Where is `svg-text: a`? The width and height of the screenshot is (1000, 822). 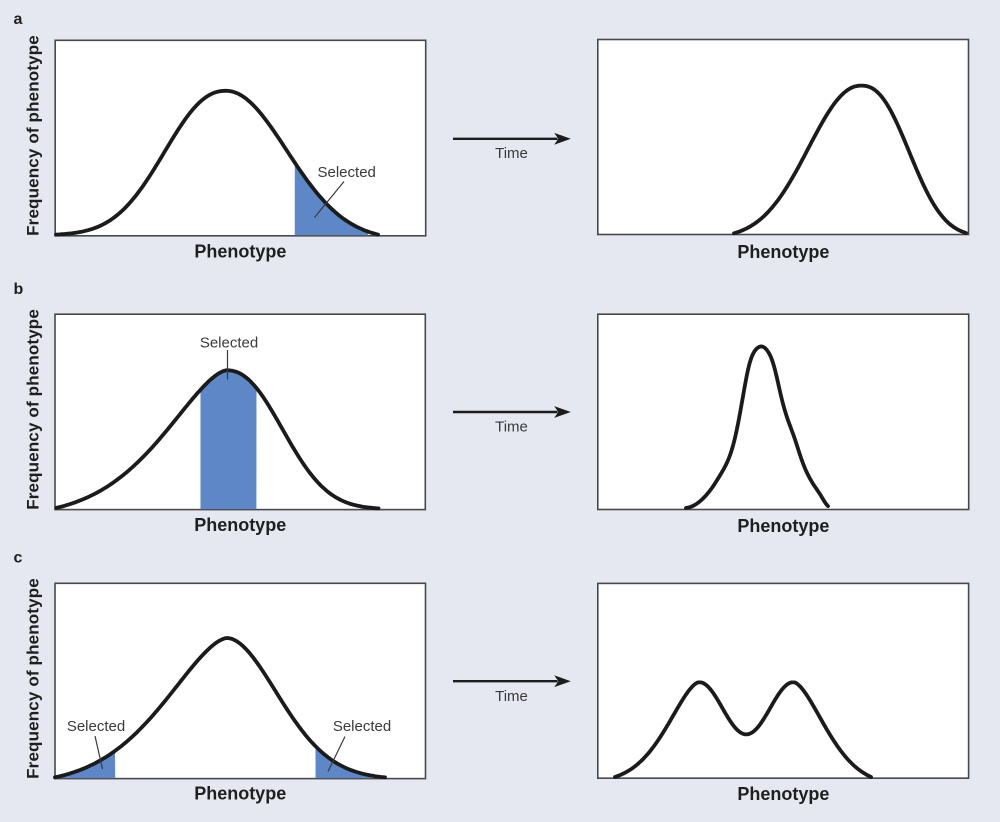 svg-text: a is located at coordinates (18, 19).